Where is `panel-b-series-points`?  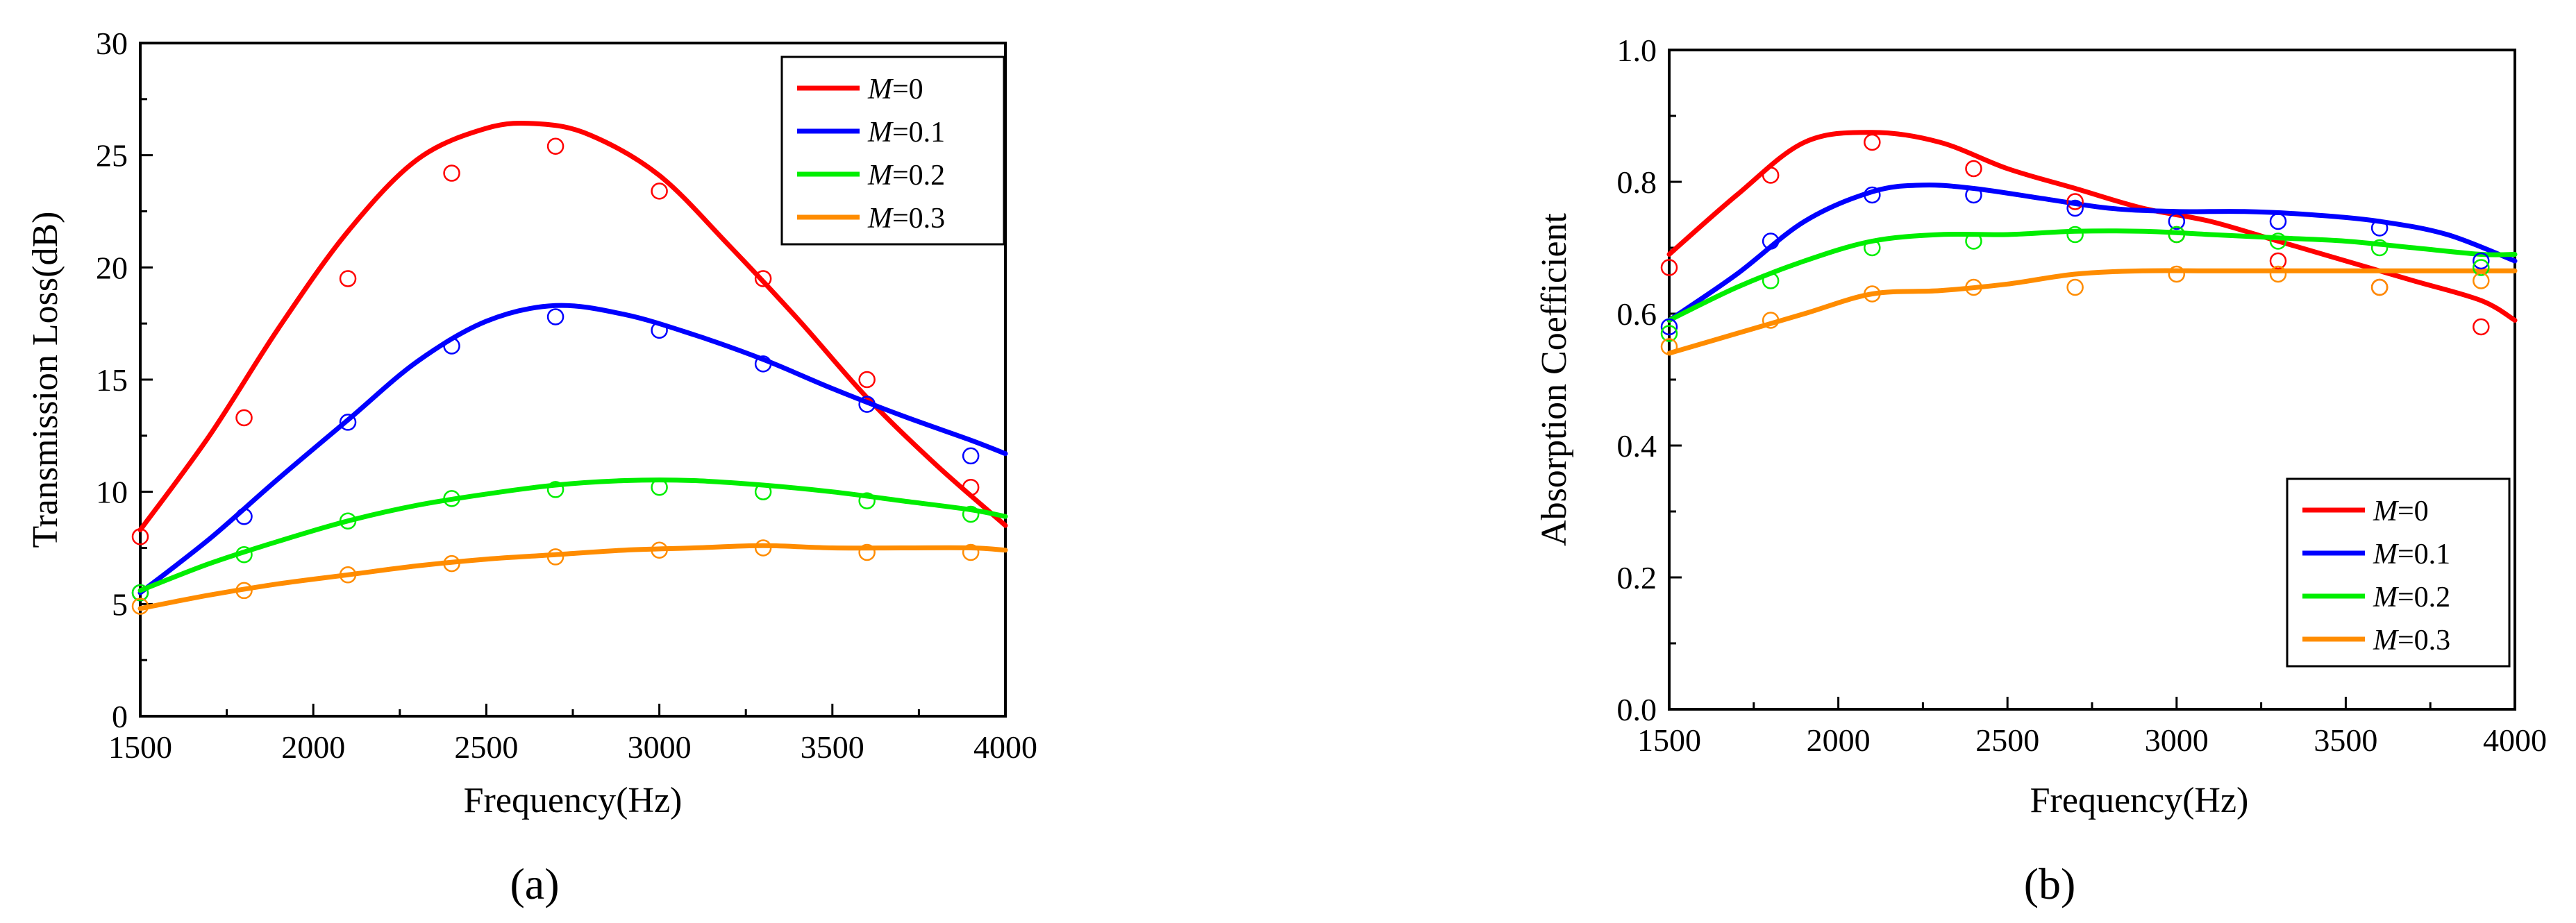
panel-b-series-points is located at coordinates (2075, 244).